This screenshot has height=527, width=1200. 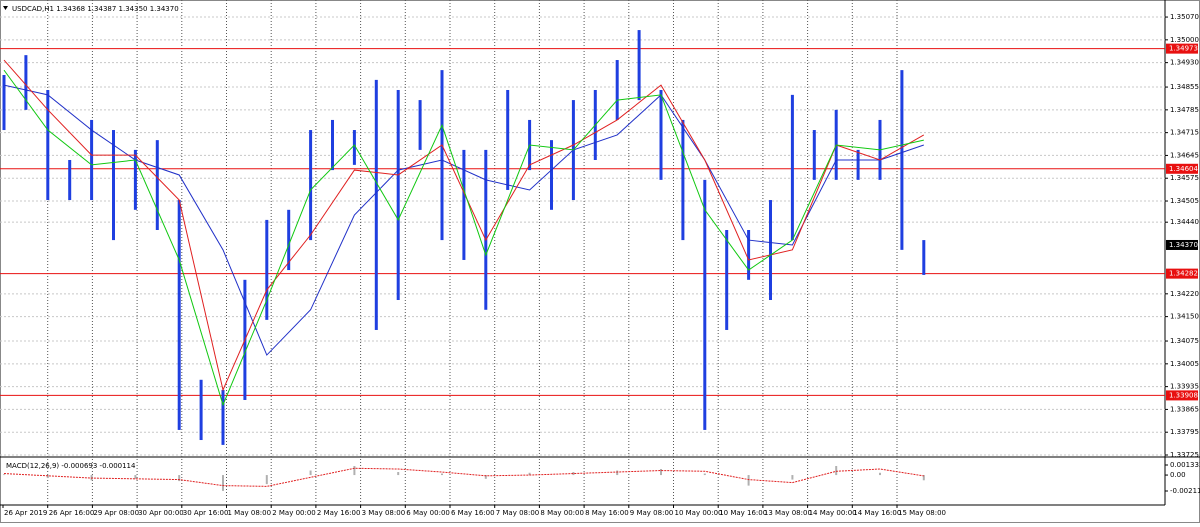 What do you see at coordinates (743, 513) in the screenshot?
I see `x-tick-label: 10 May 16:00` at bounding box center [743, 513].